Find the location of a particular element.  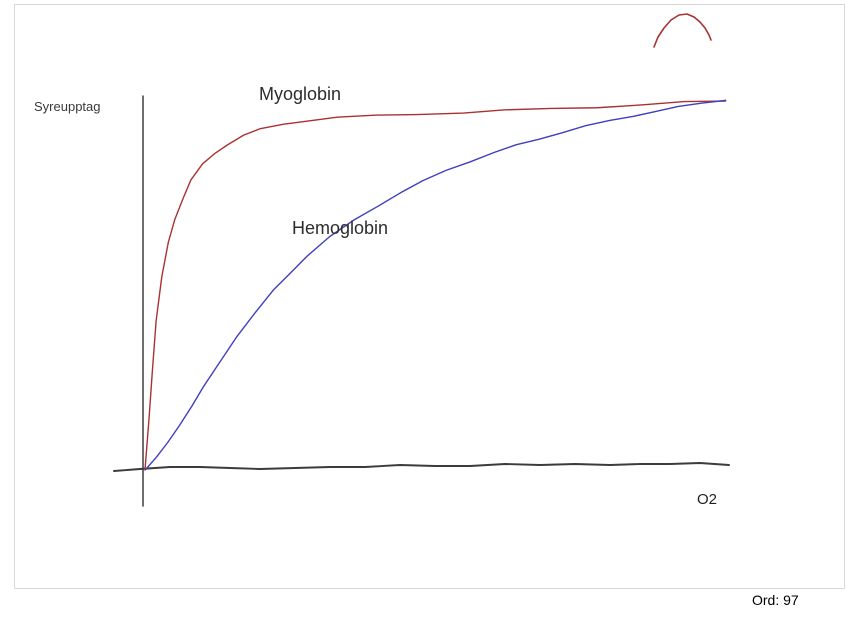

y-axis-label: Syreupptag is located at coordinates (67, 106).